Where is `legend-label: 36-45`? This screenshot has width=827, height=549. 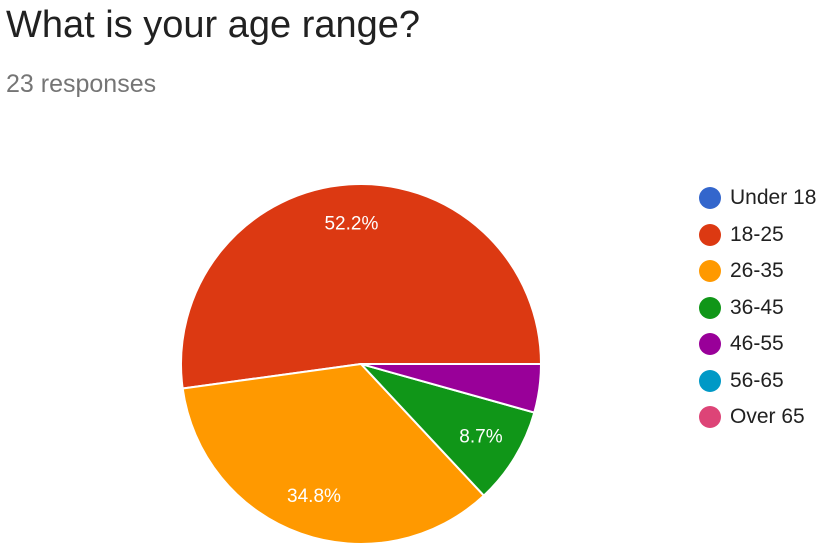 legend-label: 36-45 is located at coordinates (757, 307).